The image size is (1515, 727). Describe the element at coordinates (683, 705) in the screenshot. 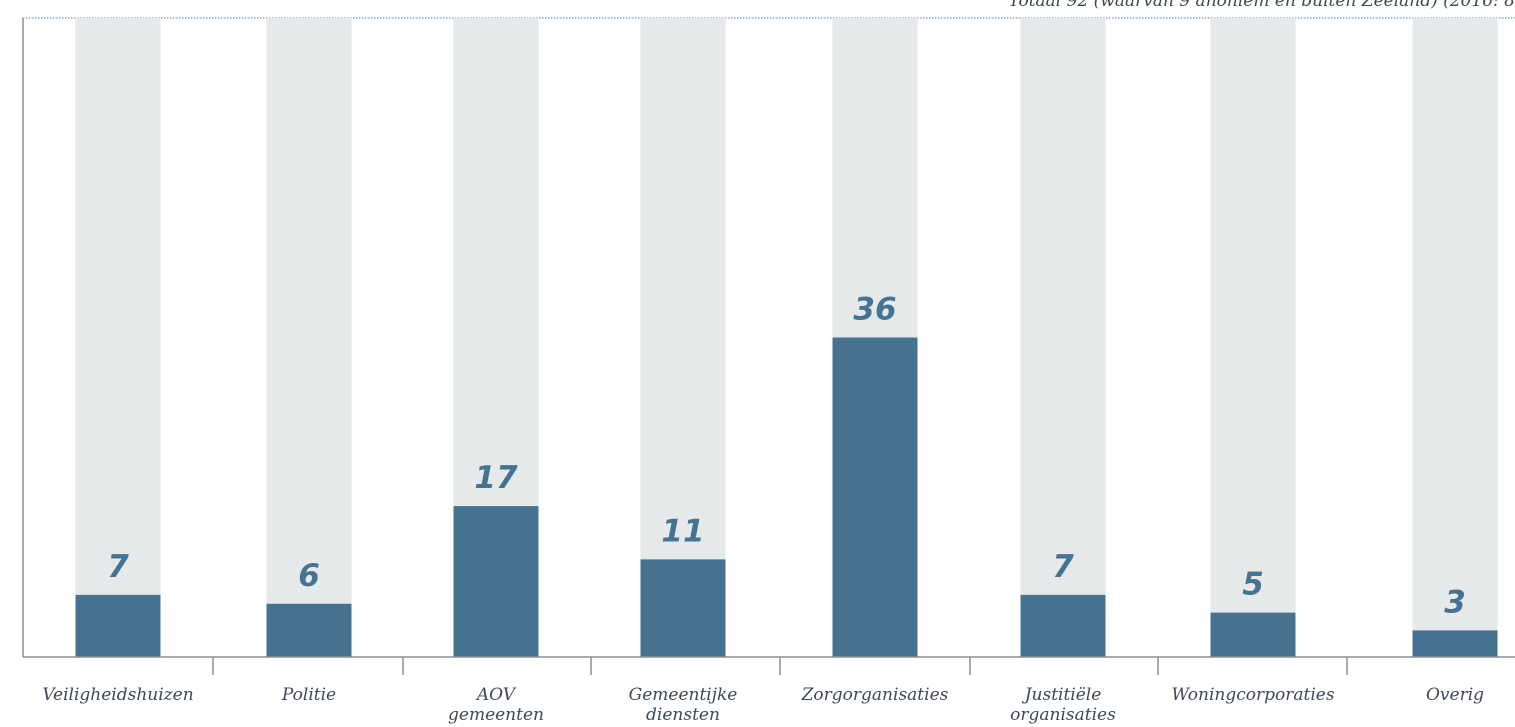

I see `category-label: Gemeentijke diensten` at that location.